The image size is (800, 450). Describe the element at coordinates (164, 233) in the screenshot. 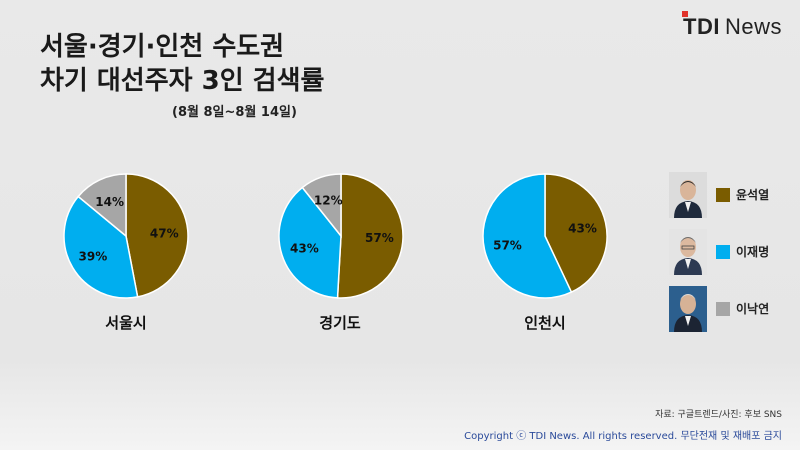

I see `pie-data-label-seoul-0: 47%` at that location.